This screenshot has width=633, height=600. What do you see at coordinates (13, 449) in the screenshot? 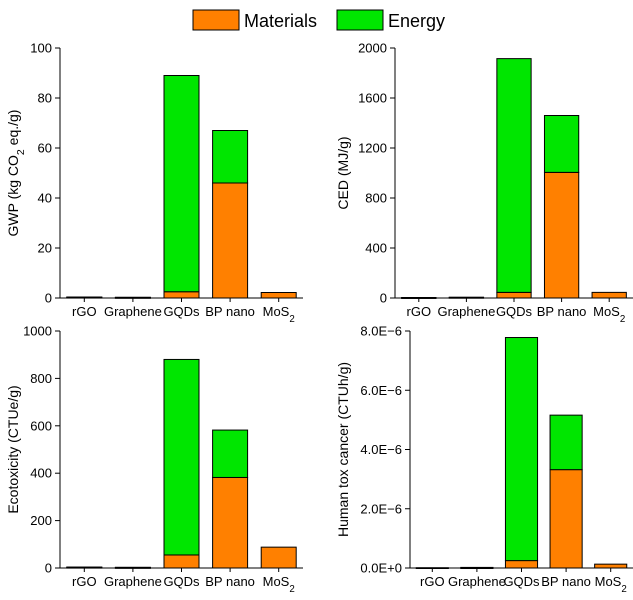
I see `y-axis-title: Ecotoxicity (CTUe/g)` at bounding box center [13, 449].